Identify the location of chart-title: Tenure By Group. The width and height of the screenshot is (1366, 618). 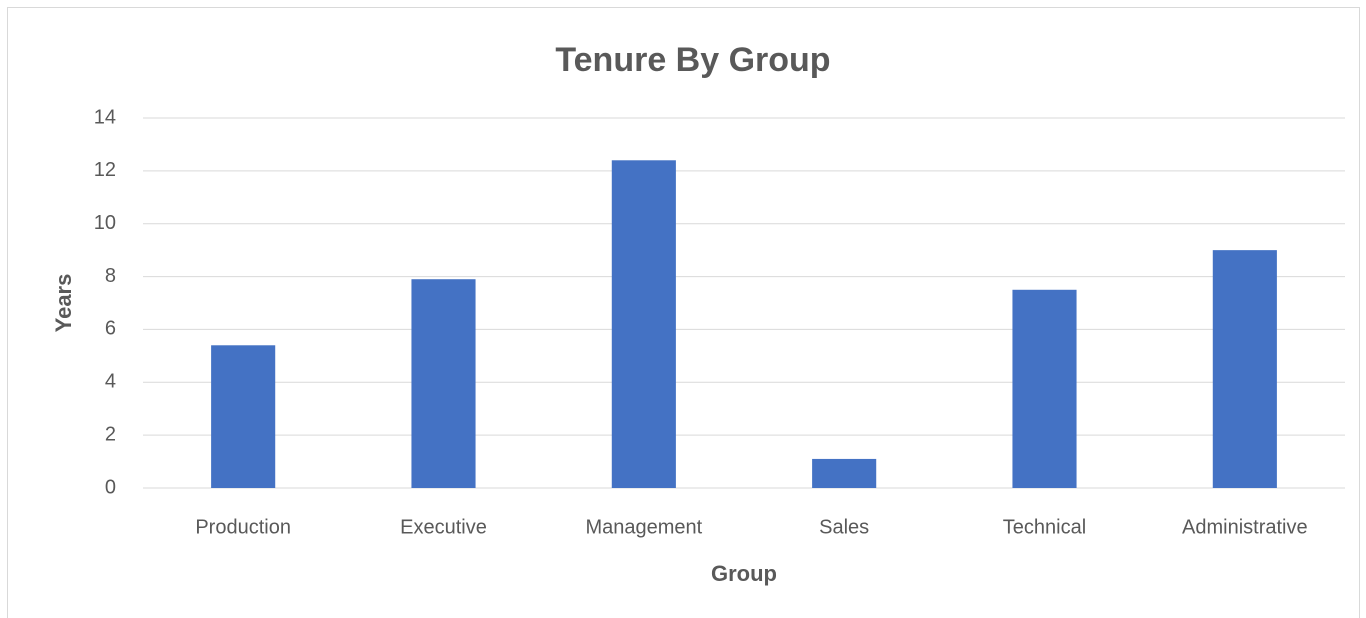
(692, 60).